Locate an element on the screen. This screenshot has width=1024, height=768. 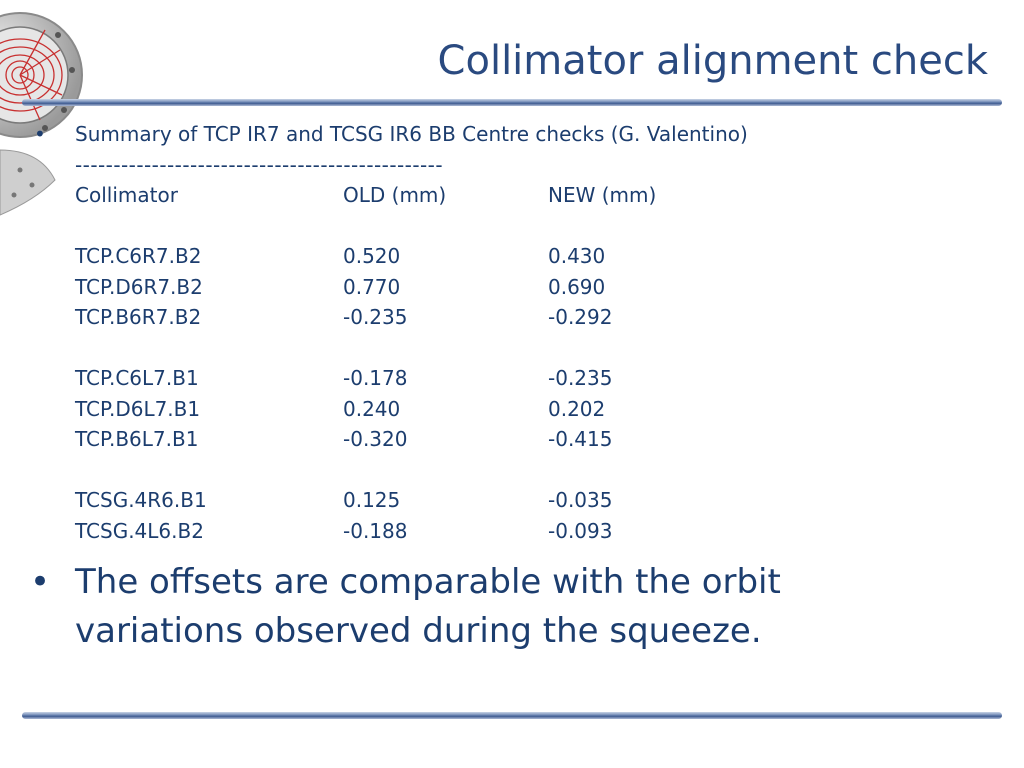
old-value: 0.125 is located at coordinates (372, 500).